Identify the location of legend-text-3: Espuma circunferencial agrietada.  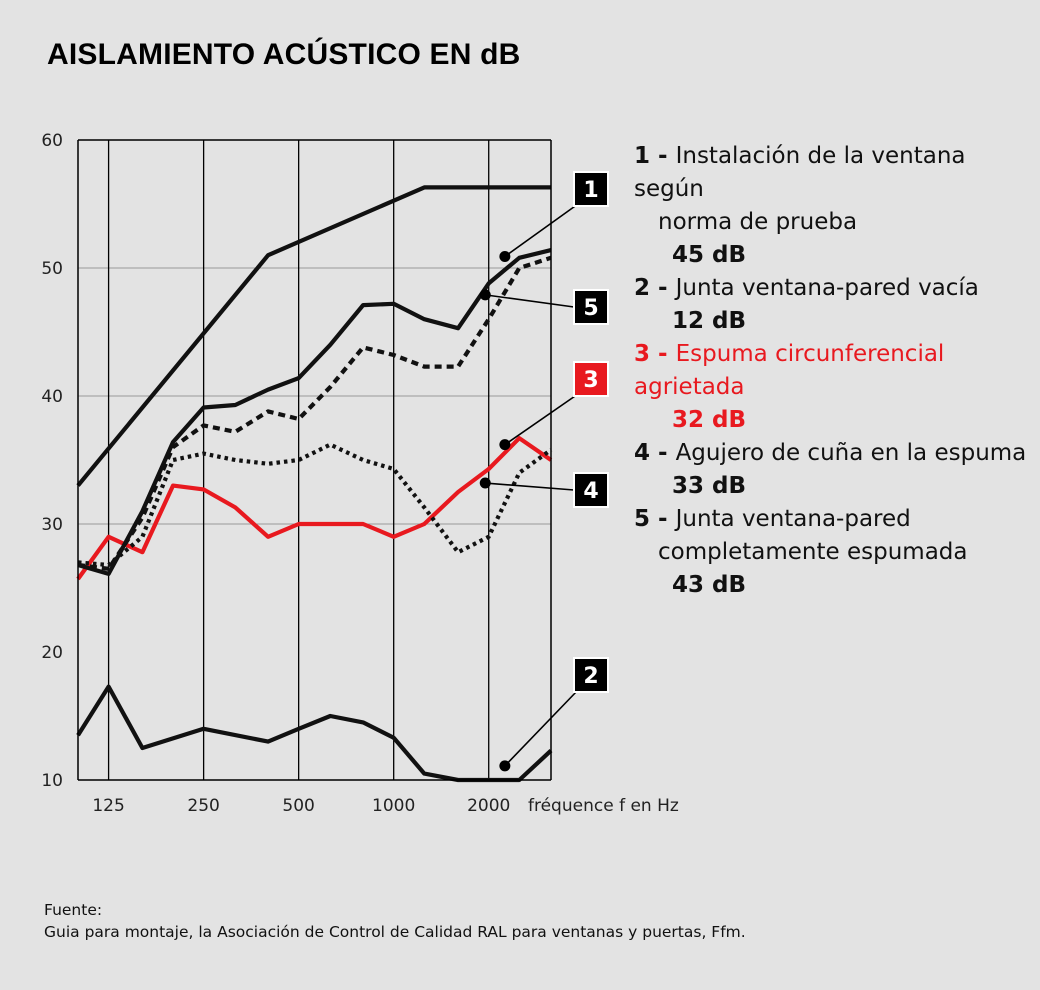
(789, 370).